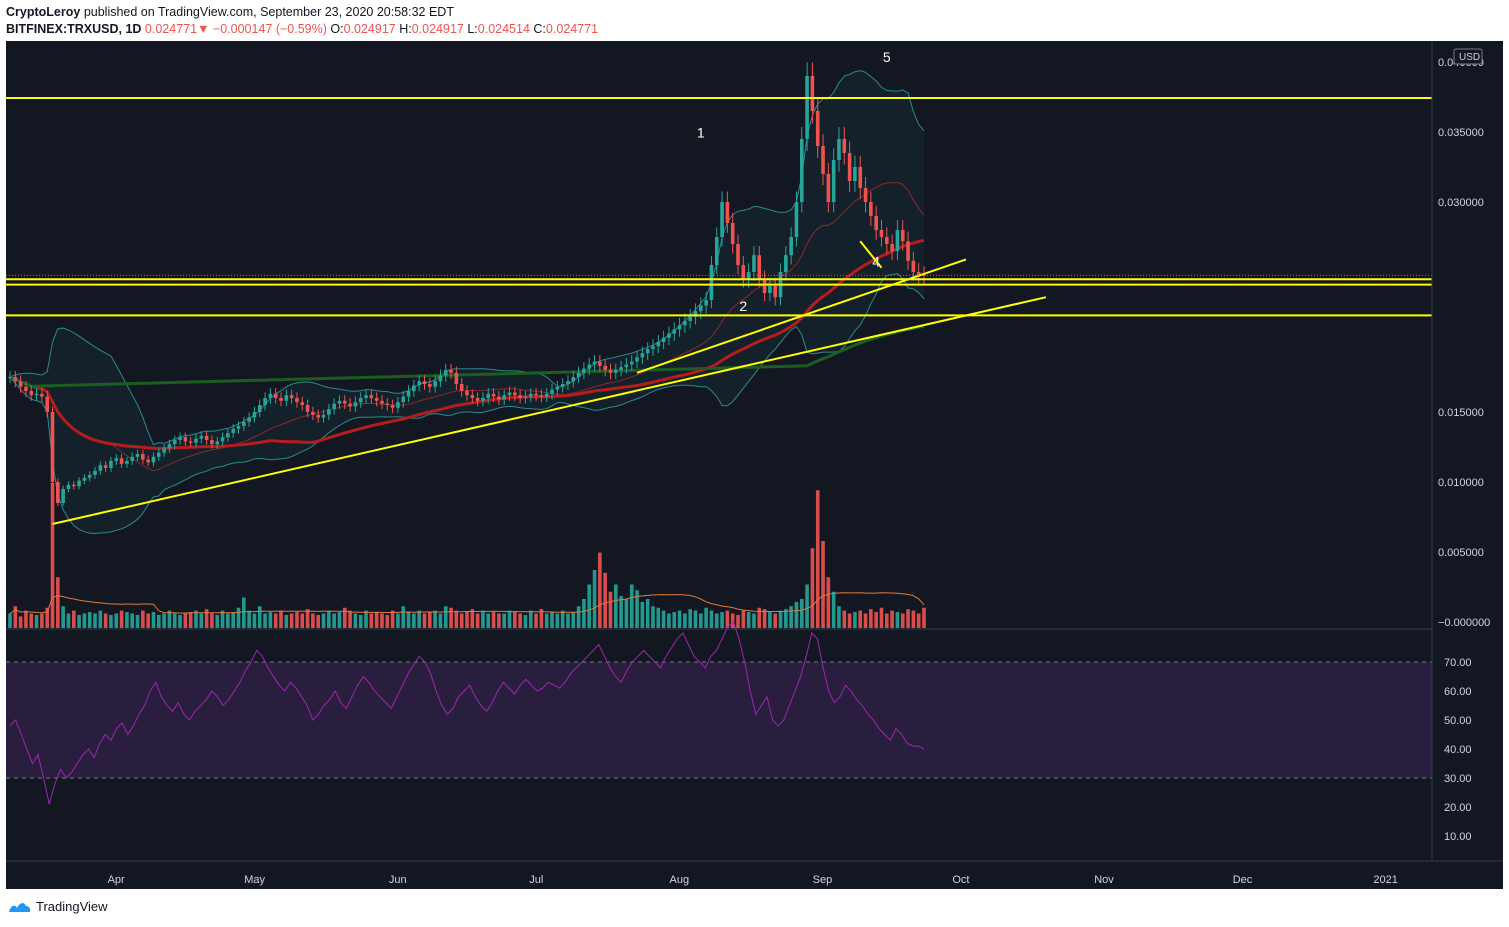 This screenshot has height=927, width=1509. Describe the element at coordinates (960, 880) in the screenshot. I see `time-tick-label: Oct` at that location.